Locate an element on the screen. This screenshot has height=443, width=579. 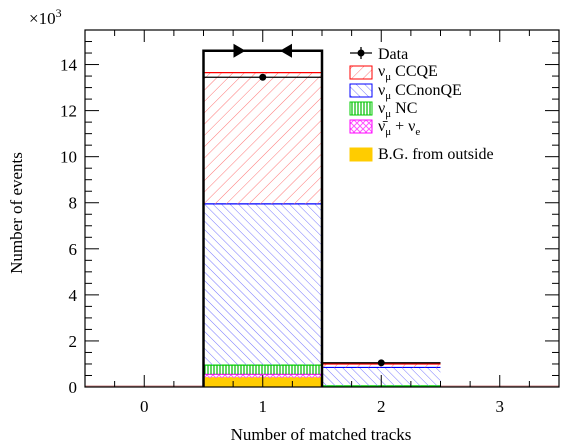
x-tick-label-2: 2 is located at coordinates (381, 406).